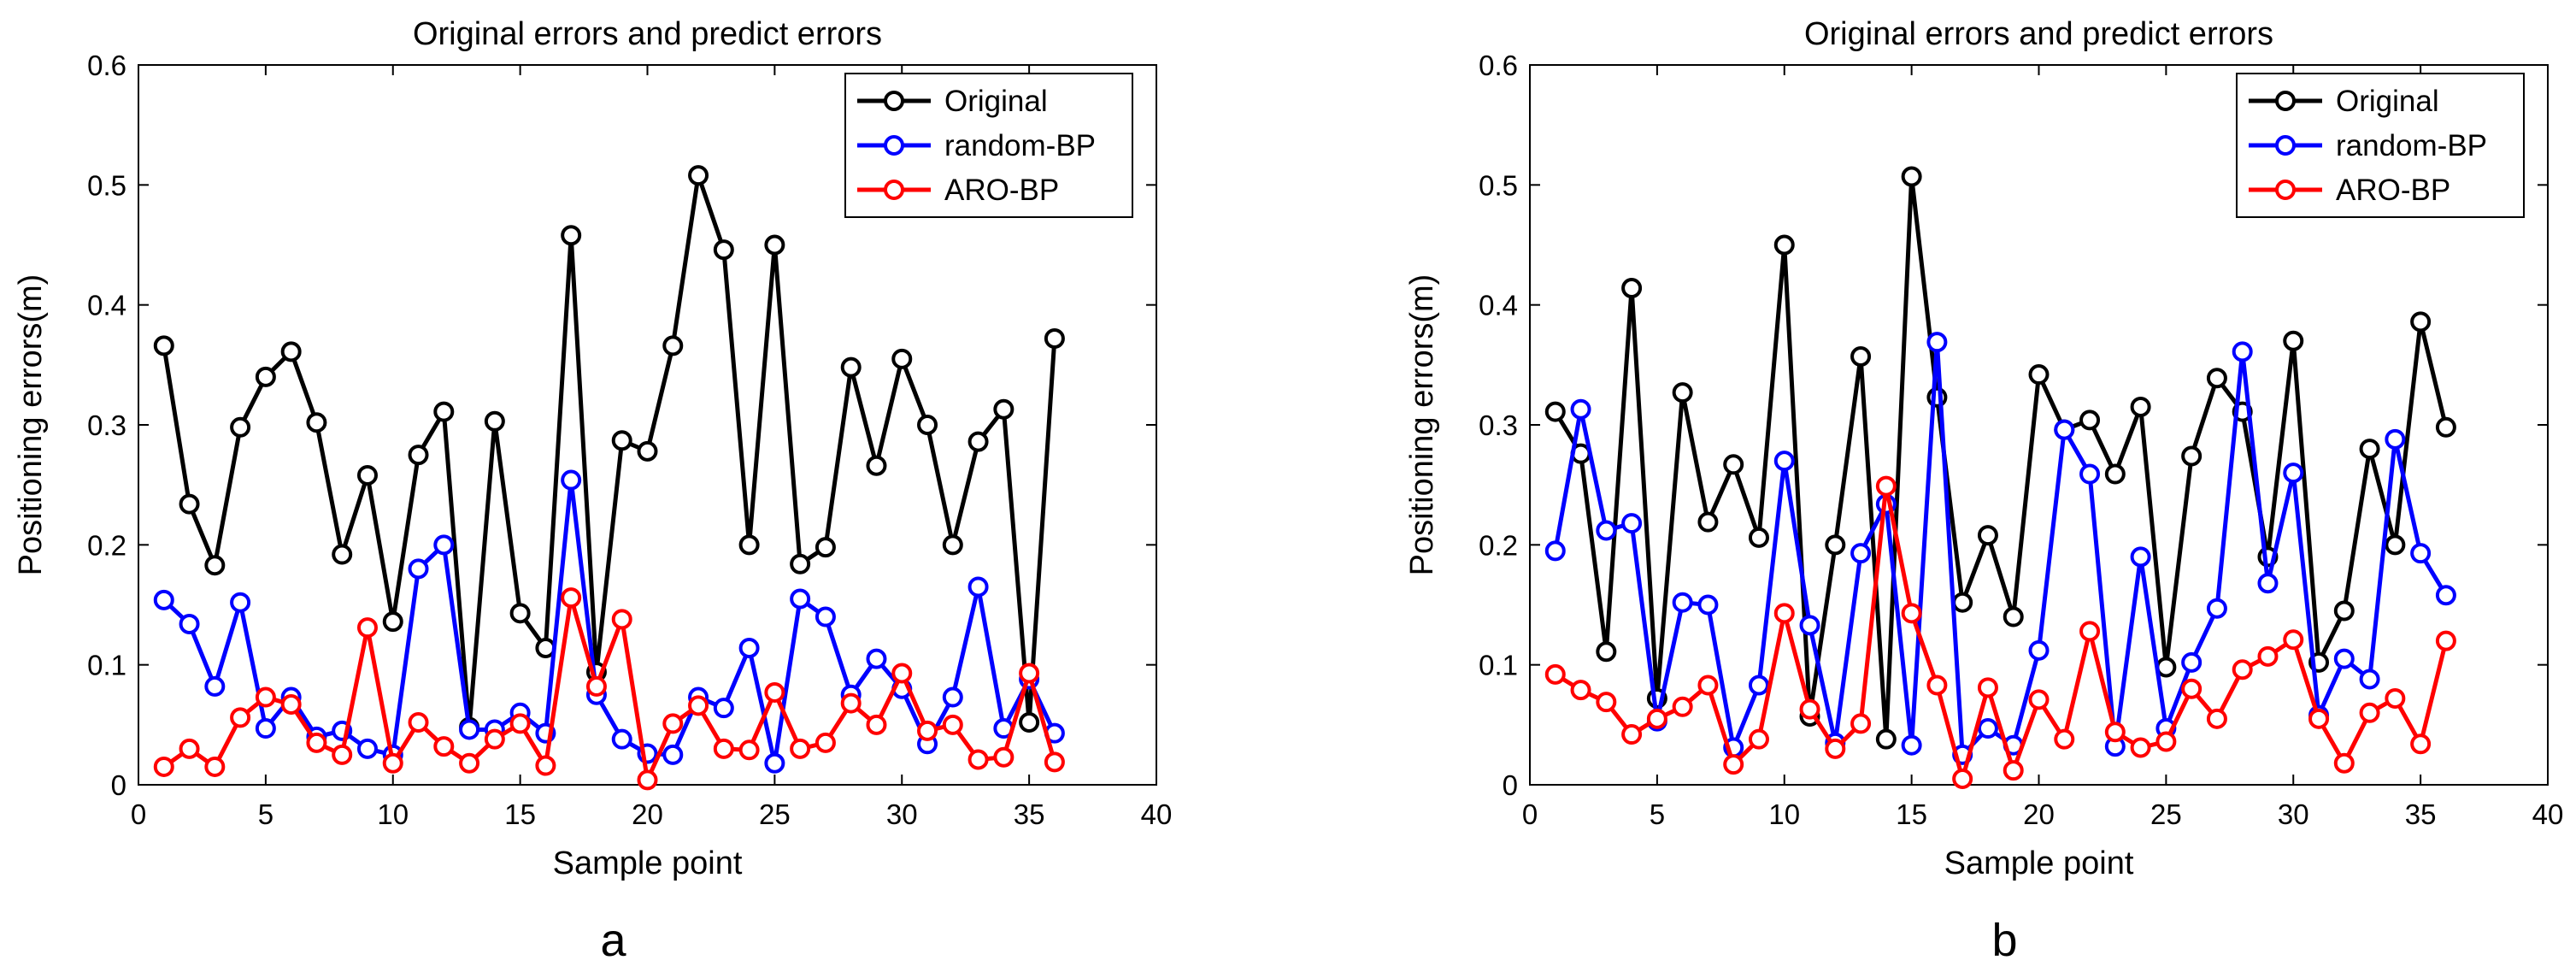 Image resolution: width=2576 pixels, height=978 pixels. Describe the element at coordinates (613, 940) in the screenshot. I see `panel-label: a` at that location.